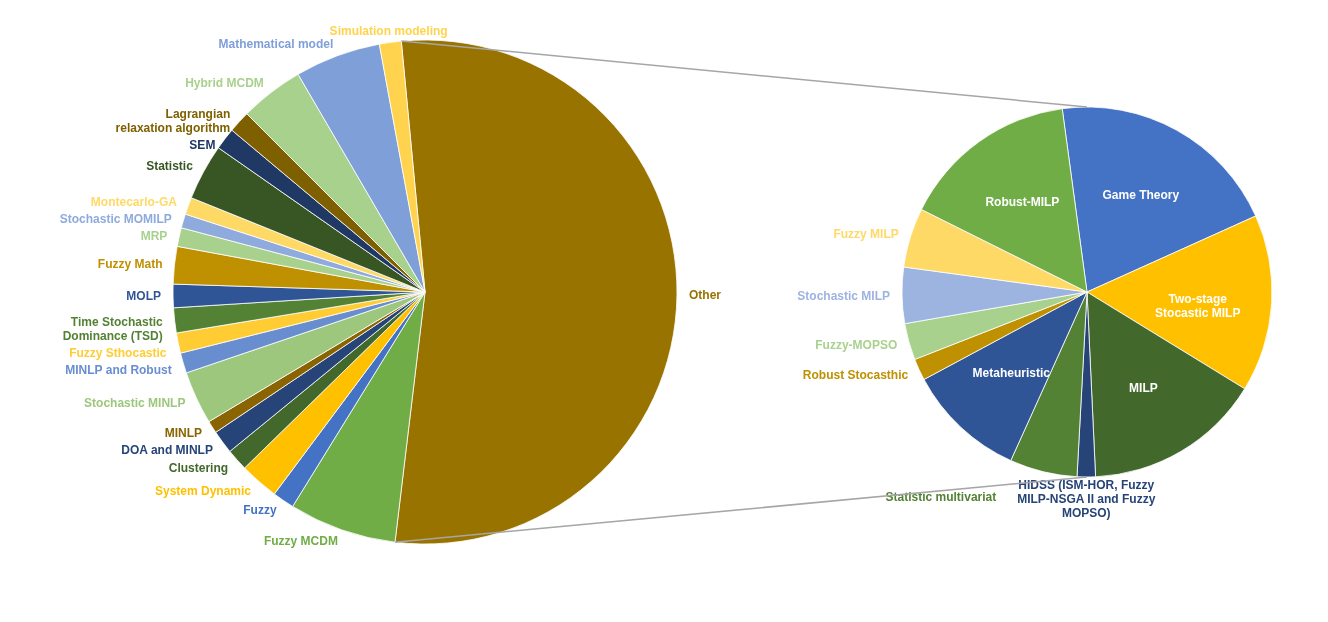 The height and width of the screenshot is (622, 1328). I want to click on slice-label: Montecarlo-GA, so click(134, 201).